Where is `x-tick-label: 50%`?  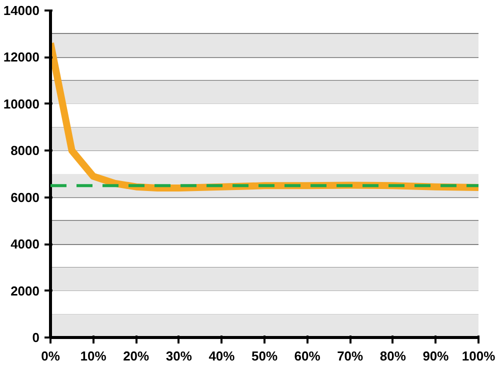
x-tick-label: 50% is located at coordinates (264, 356).